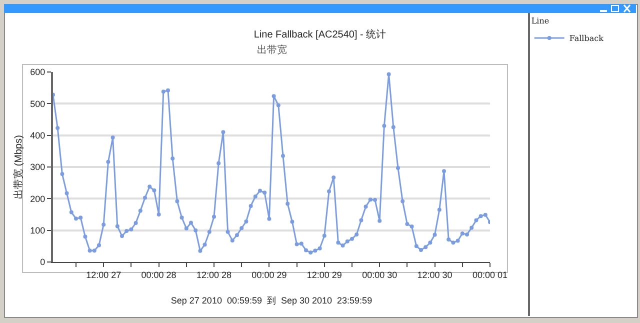  I want to click on x-tick-label: 12:00 29, so click(324, 275).